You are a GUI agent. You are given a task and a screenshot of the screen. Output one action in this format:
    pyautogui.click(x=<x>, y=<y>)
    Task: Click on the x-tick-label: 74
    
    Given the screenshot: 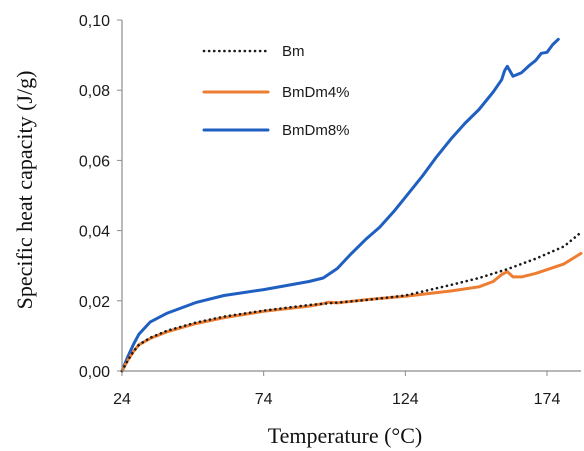 What is the action you would take?
    pyautogui.click(x=264, y=399)
    